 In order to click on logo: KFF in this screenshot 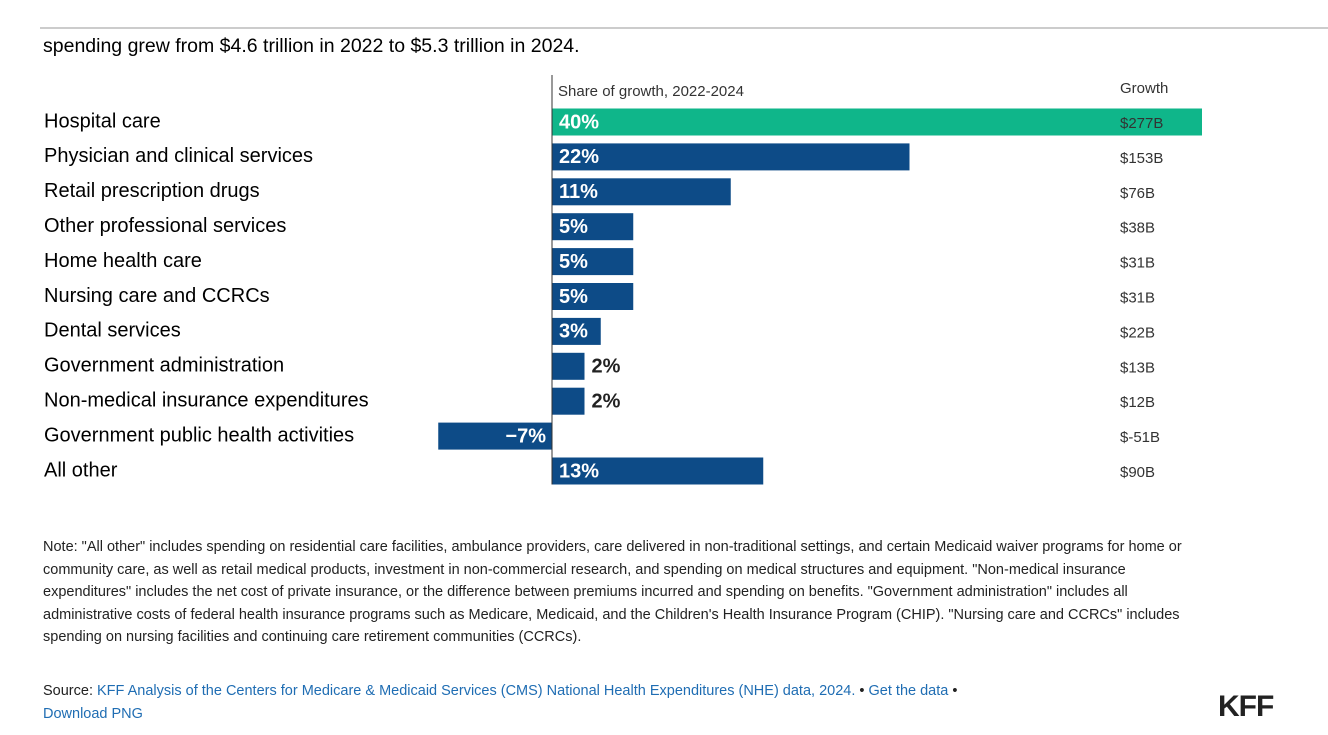, I will do `click(1246, 706)`.